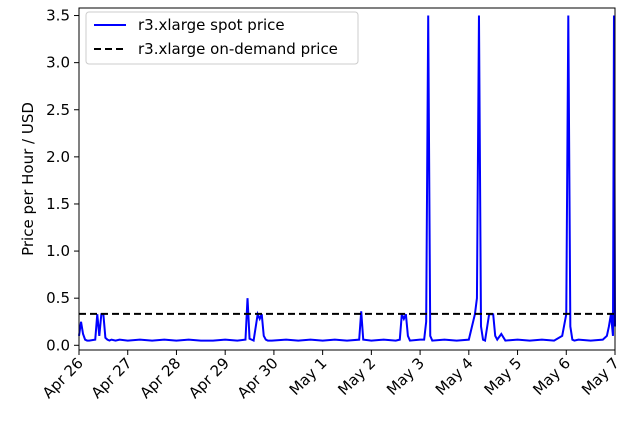  I want to click on y-tick-label: 2.5, so click(58, 110).